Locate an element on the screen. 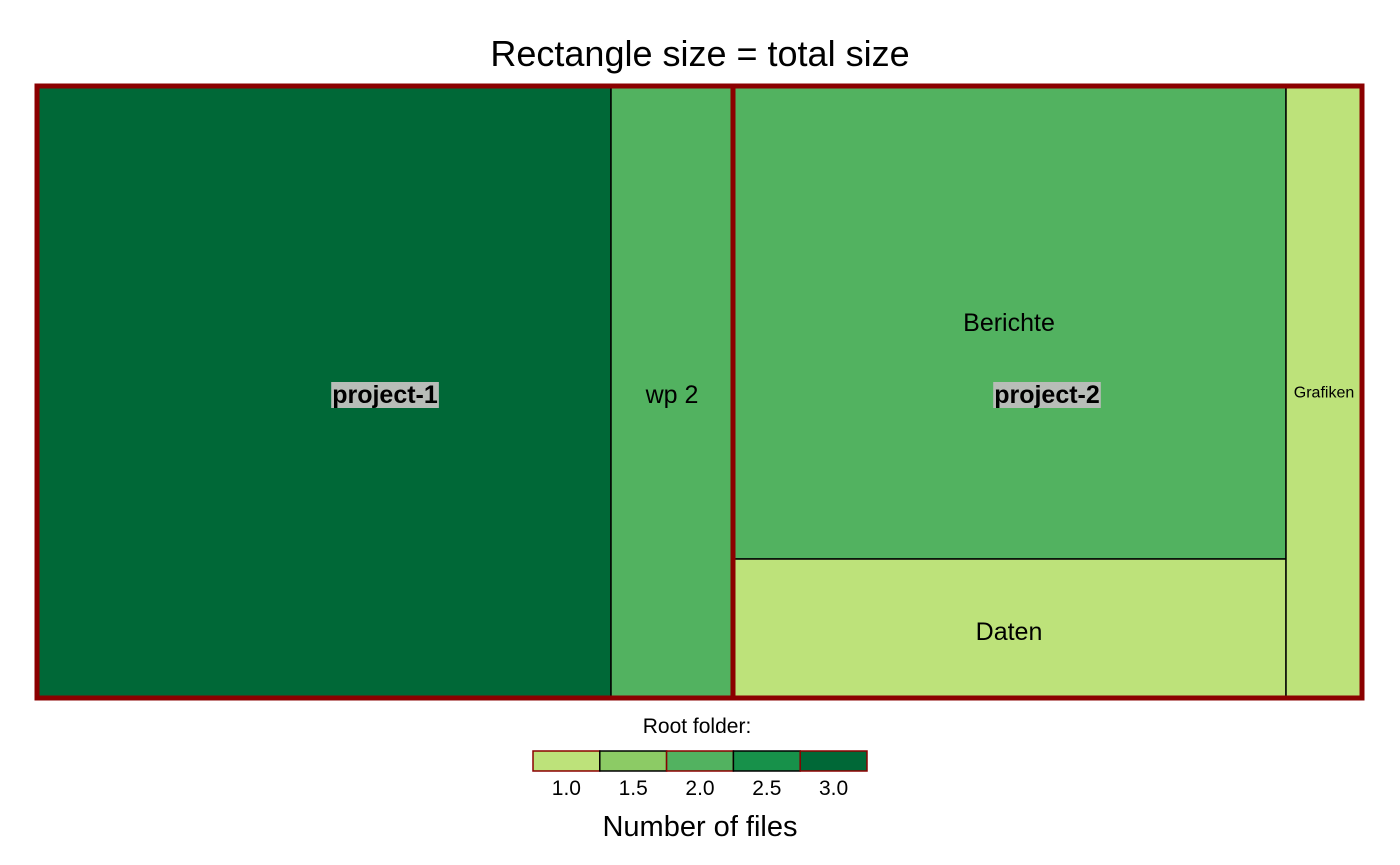  treemap-group-label: project-1 is located at coordinates (385, 395).